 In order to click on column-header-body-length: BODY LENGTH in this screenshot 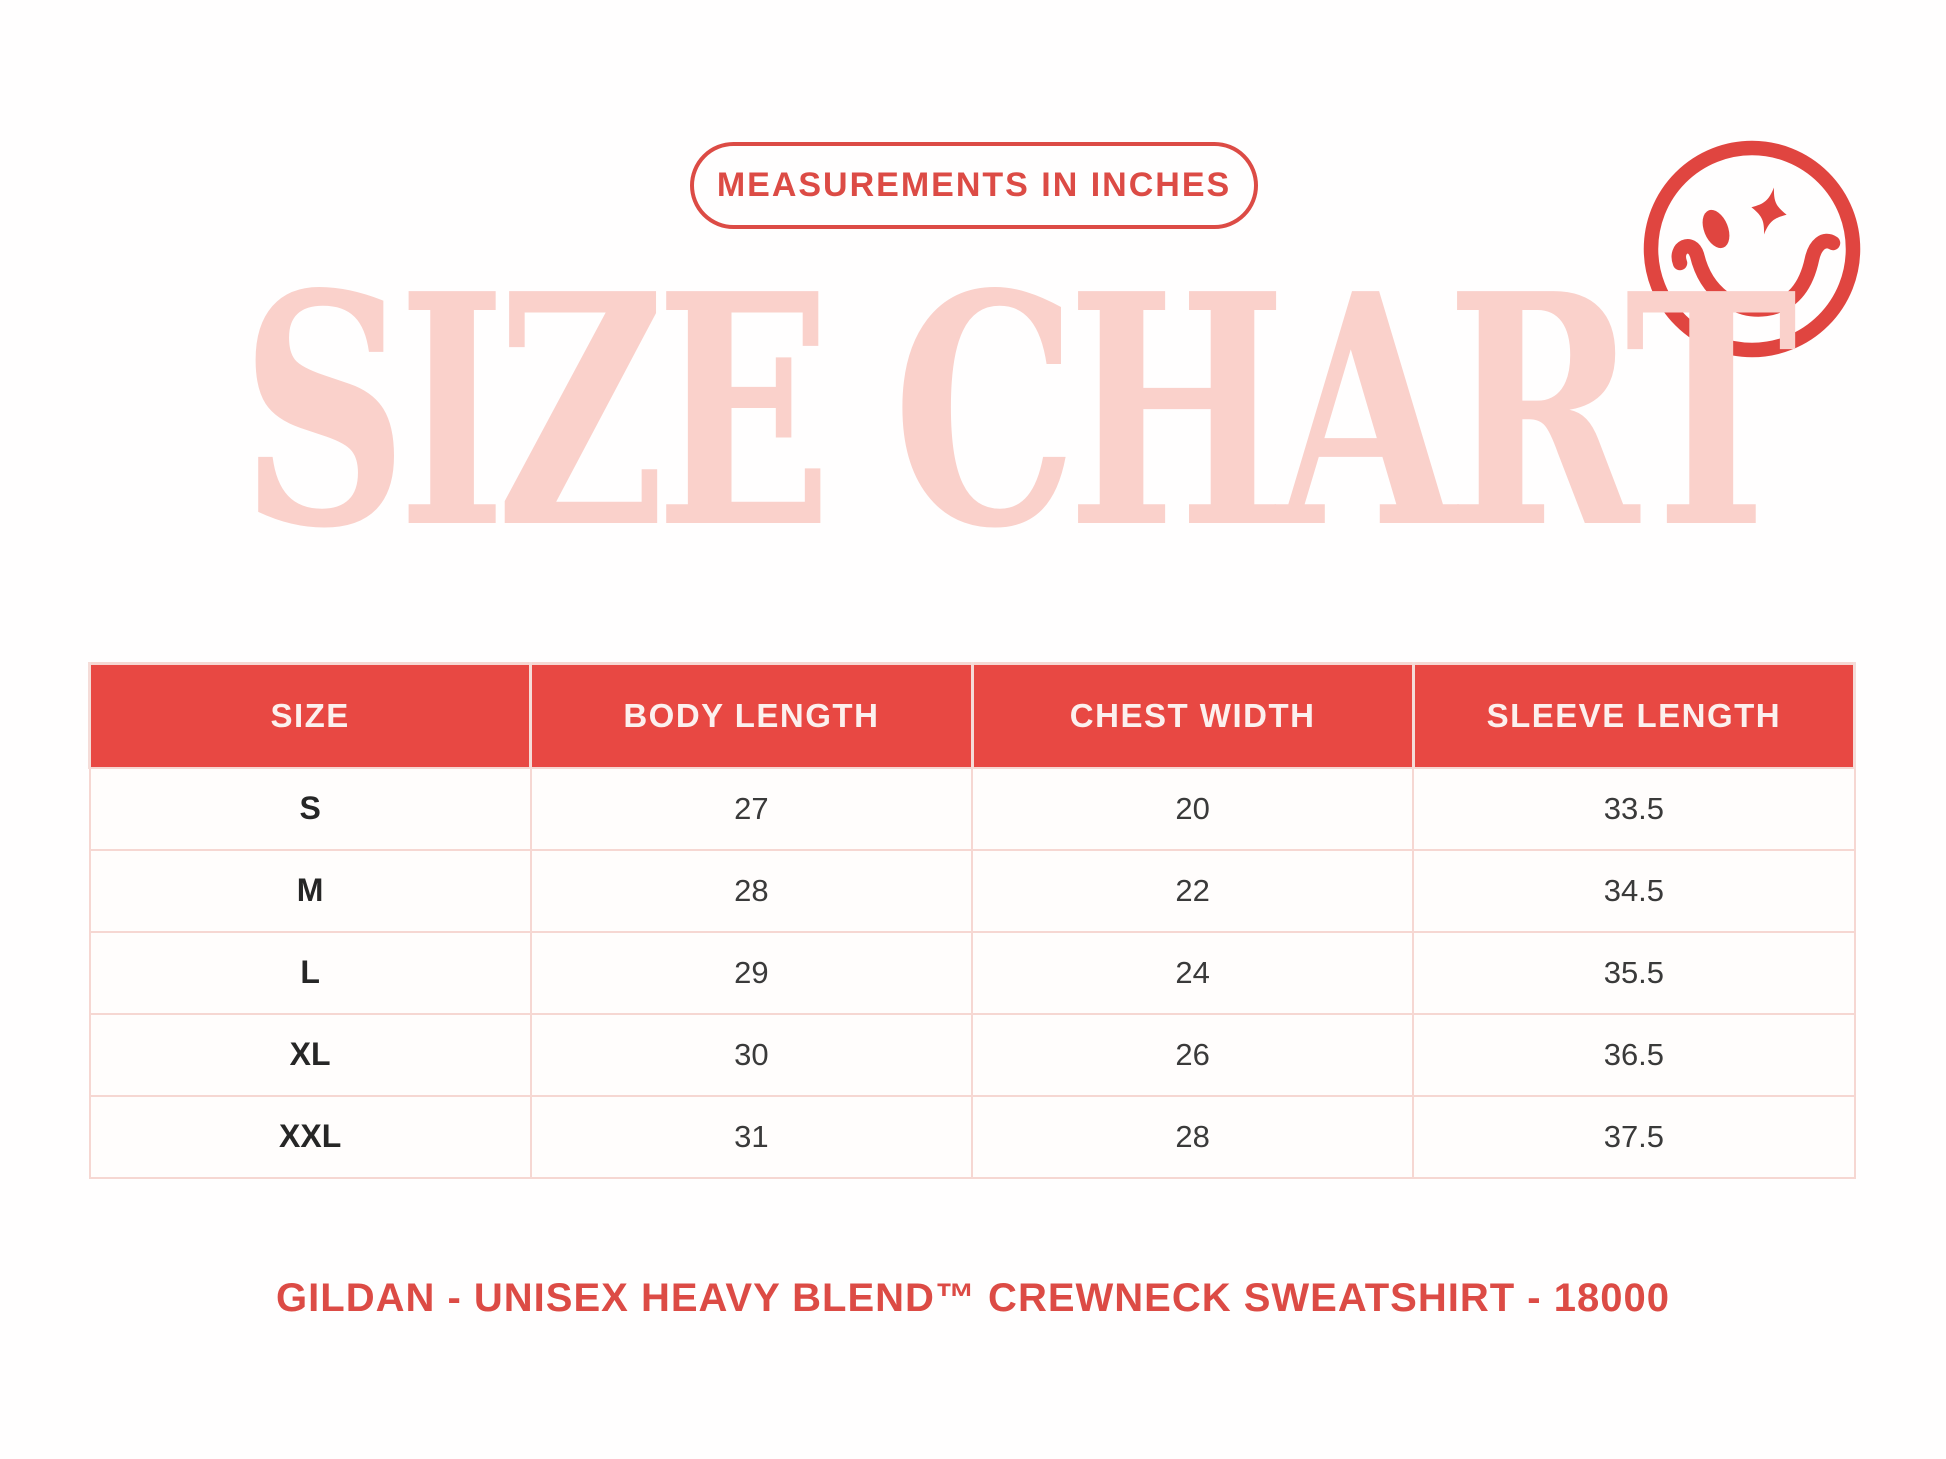, I will do `click(751, 715)`.